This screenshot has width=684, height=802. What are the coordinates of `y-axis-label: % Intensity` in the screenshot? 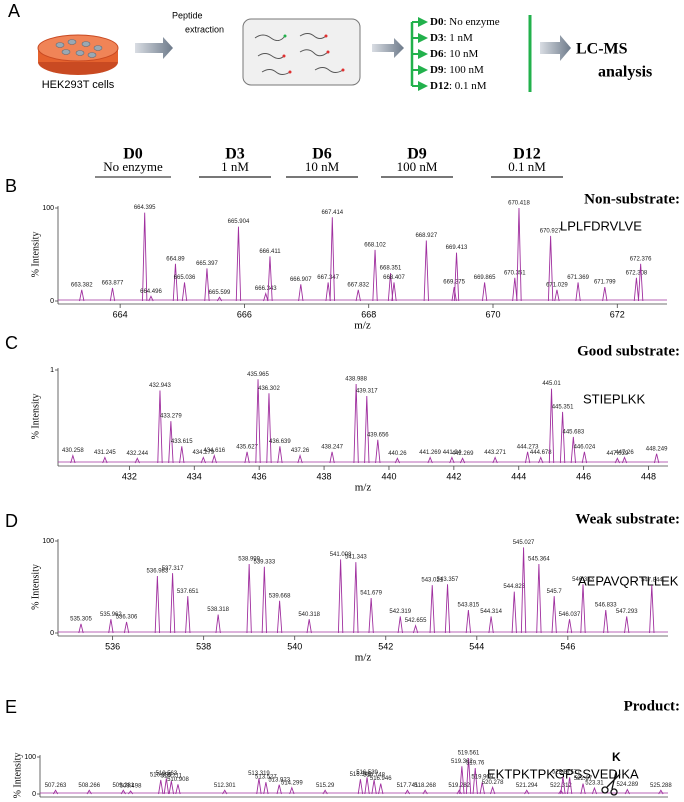 It's located at (35, 417).